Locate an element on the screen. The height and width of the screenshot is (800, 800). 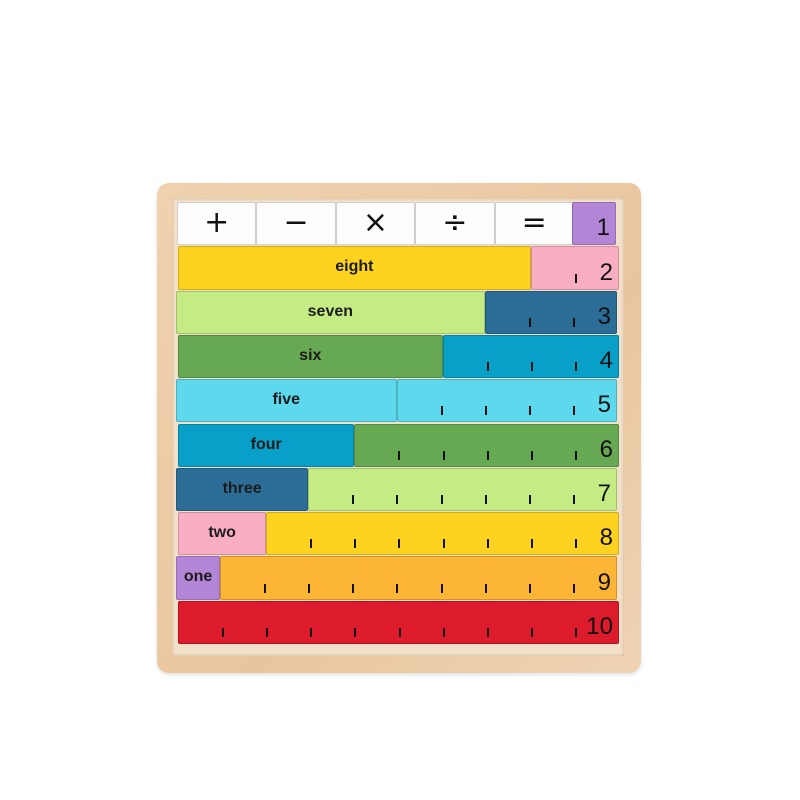
symbol-tile: = is located at coordinates (534, 224).